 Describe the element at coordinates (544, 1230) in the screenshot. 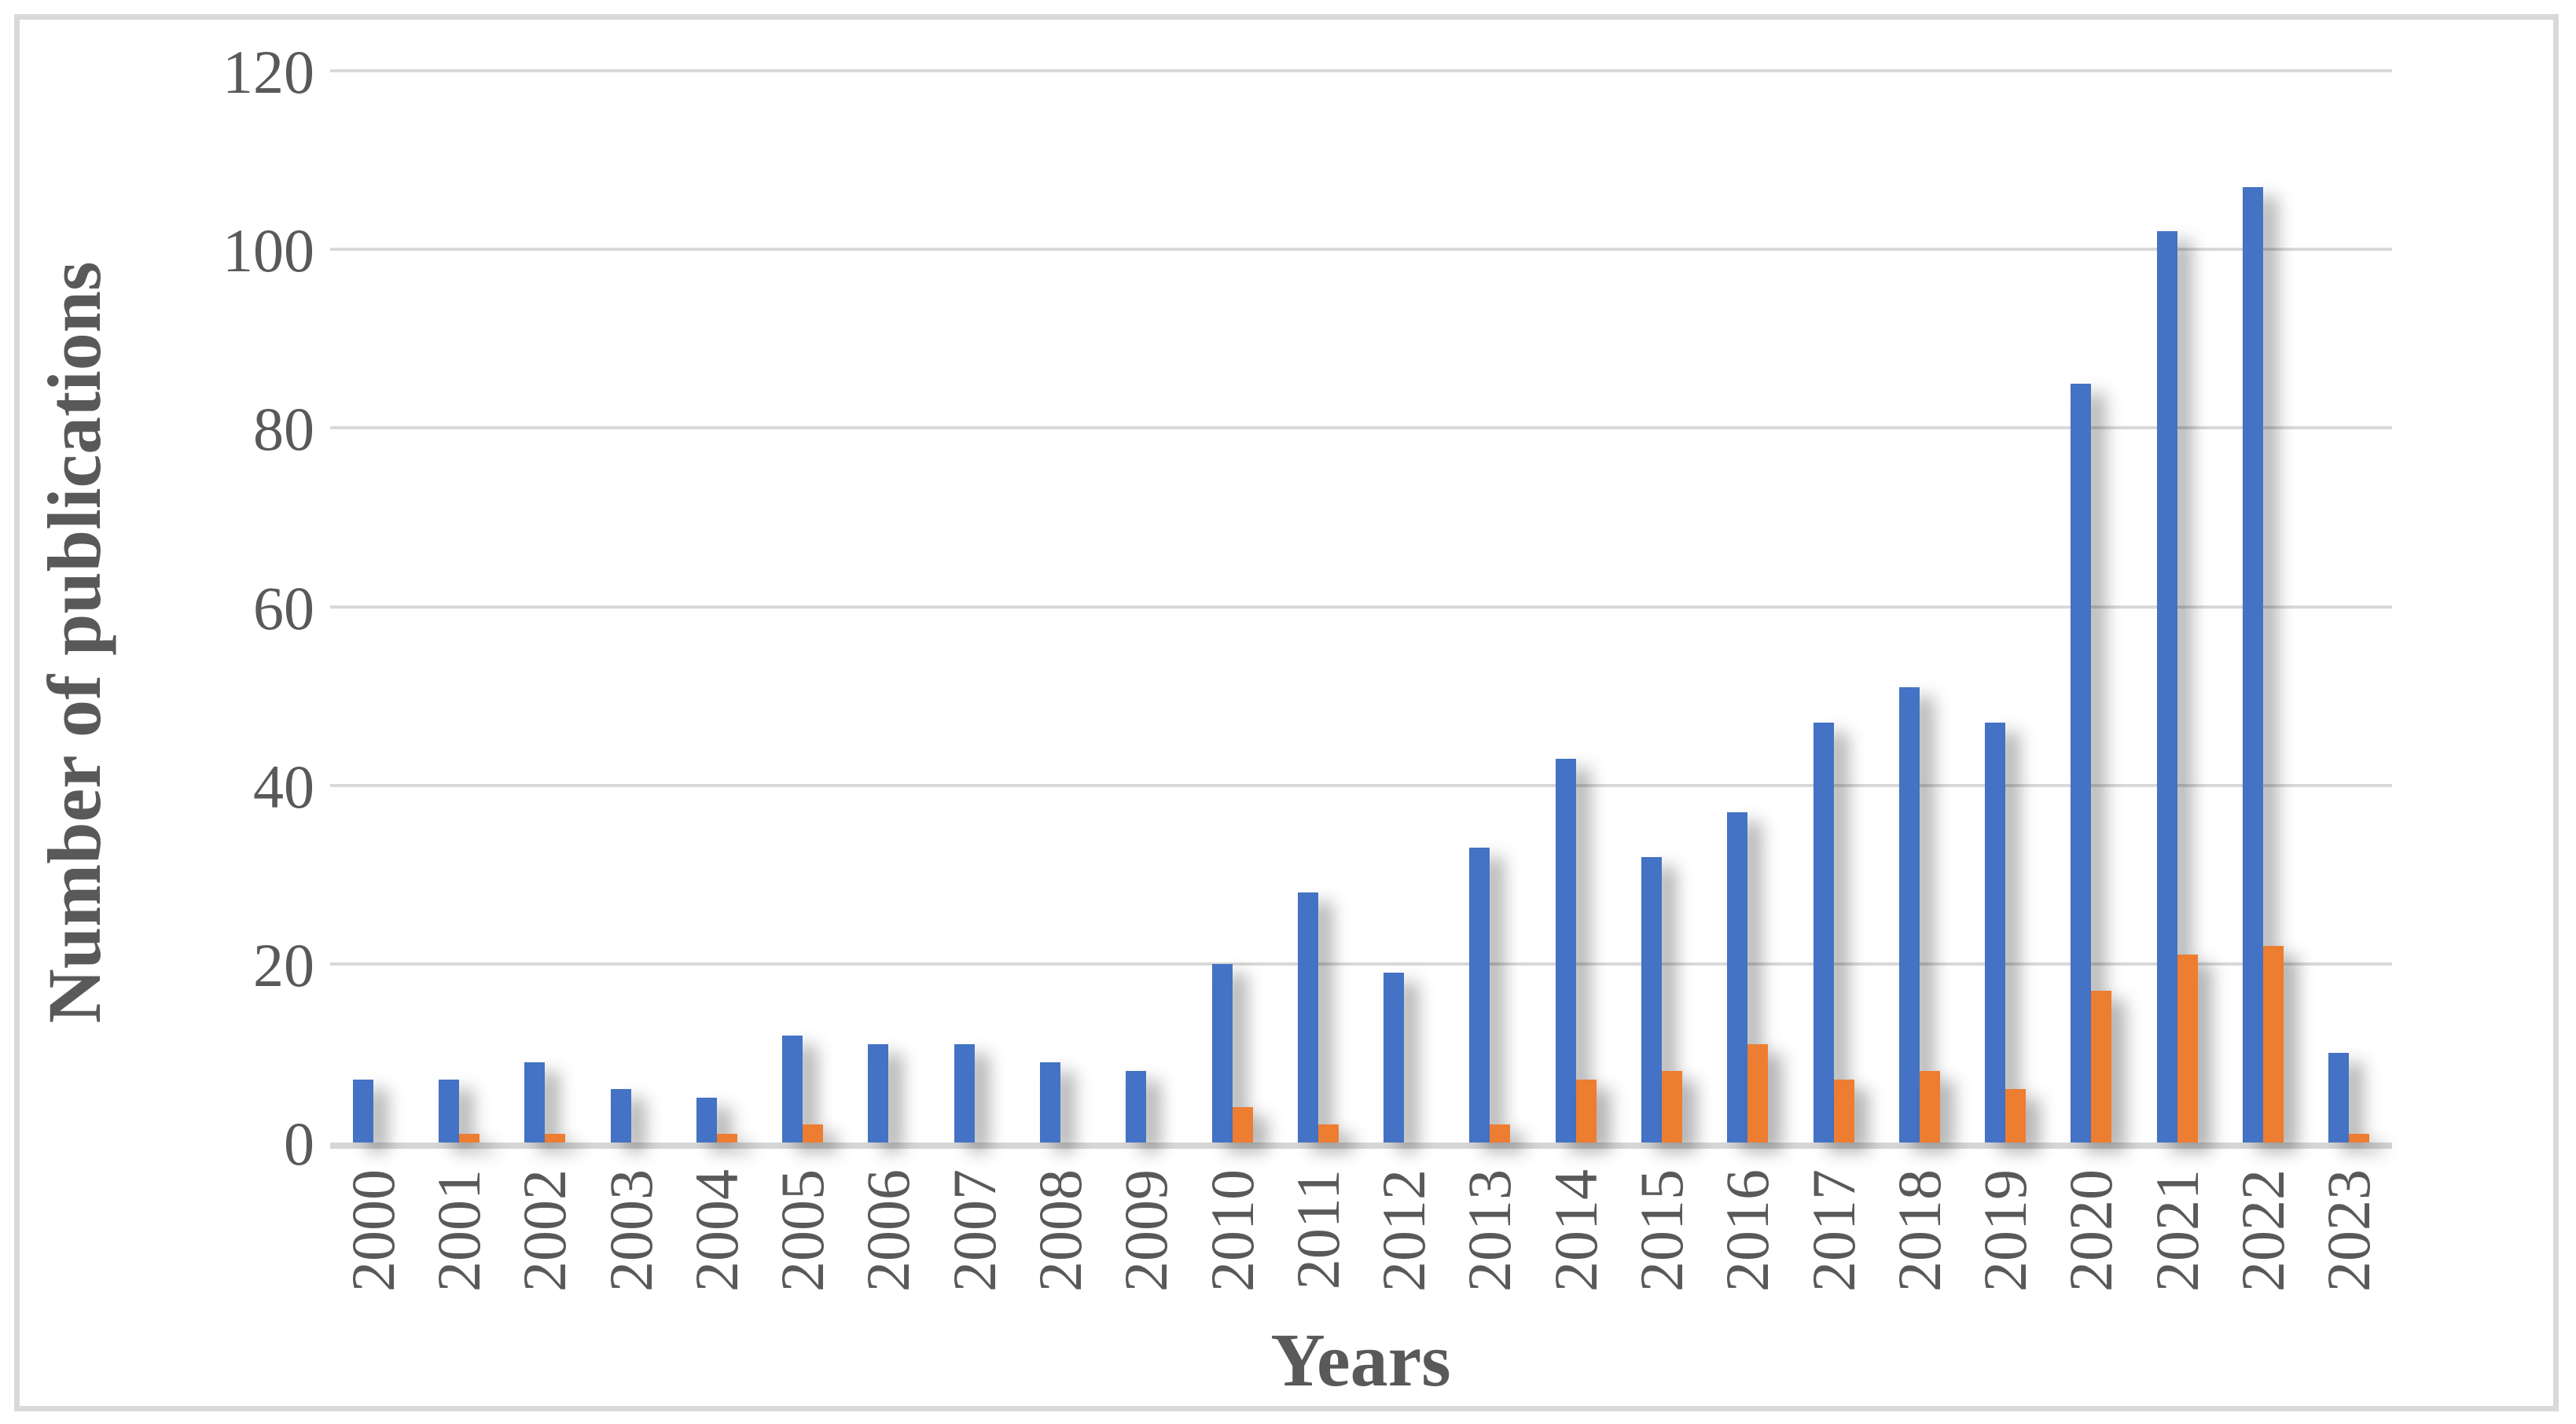

I see `x-tick-label-2002: 2002` at that location.